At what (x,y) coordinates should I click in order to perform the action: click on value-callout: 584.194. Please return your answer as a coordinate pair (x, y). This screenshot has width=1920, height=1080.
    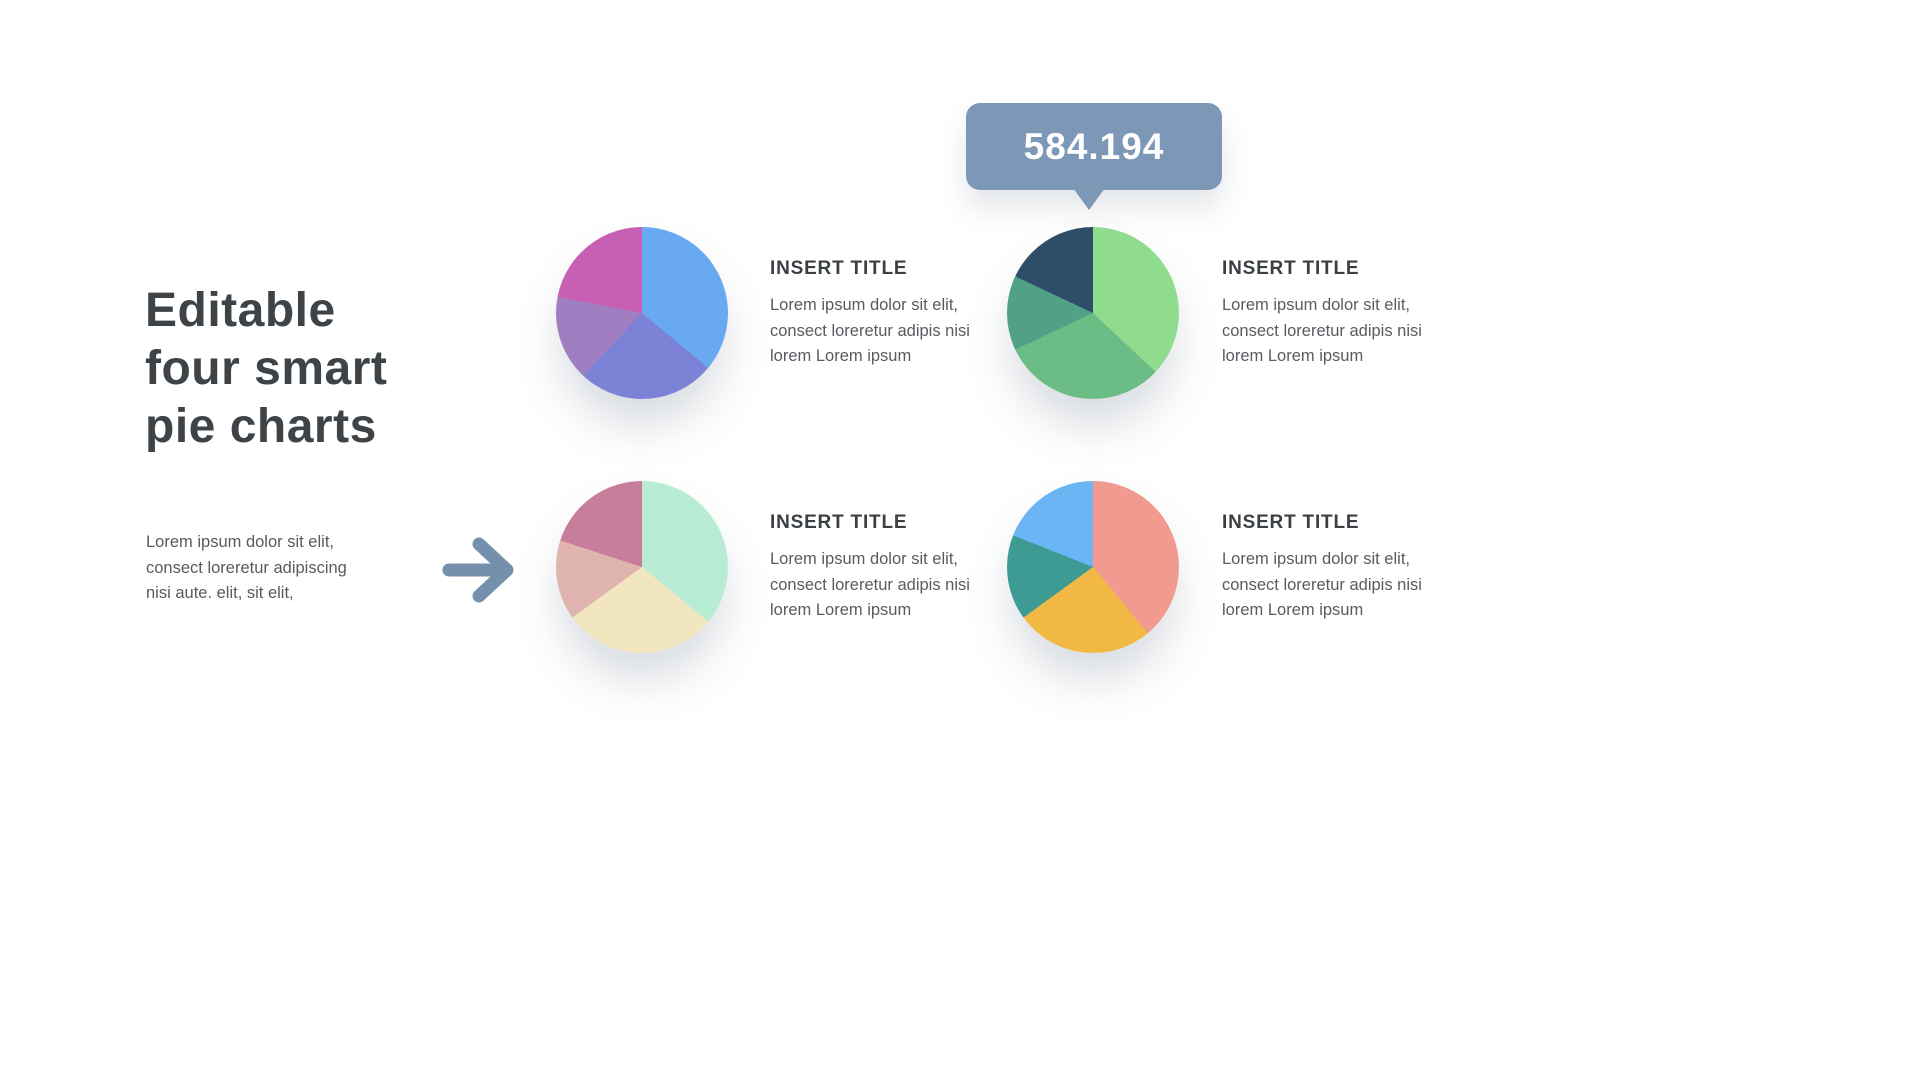
    Looking at the image, I should click on (1094, 156).